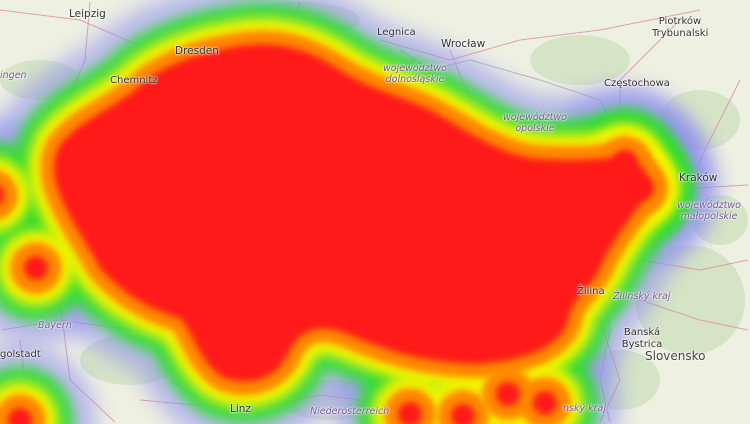  I want to click on label-ingolstadt: golstadt, so click(20, 354).